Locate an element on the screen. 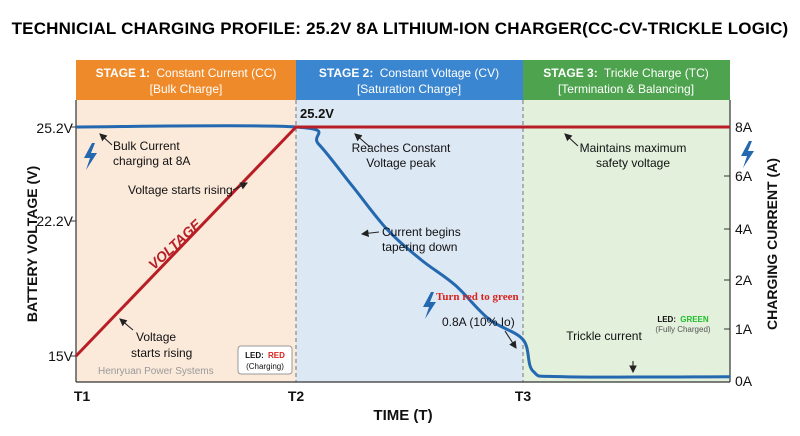  y-right-tick-1: 1A is located at coordinates (744, 329).